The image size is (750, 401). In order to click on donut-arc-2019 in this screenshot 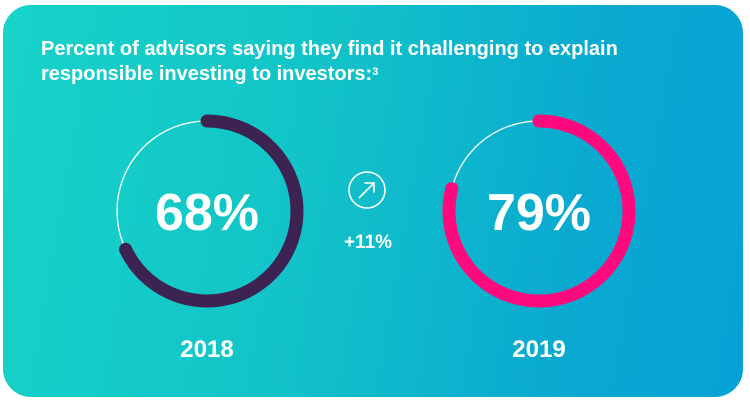, I will do `click(539, 211)`.